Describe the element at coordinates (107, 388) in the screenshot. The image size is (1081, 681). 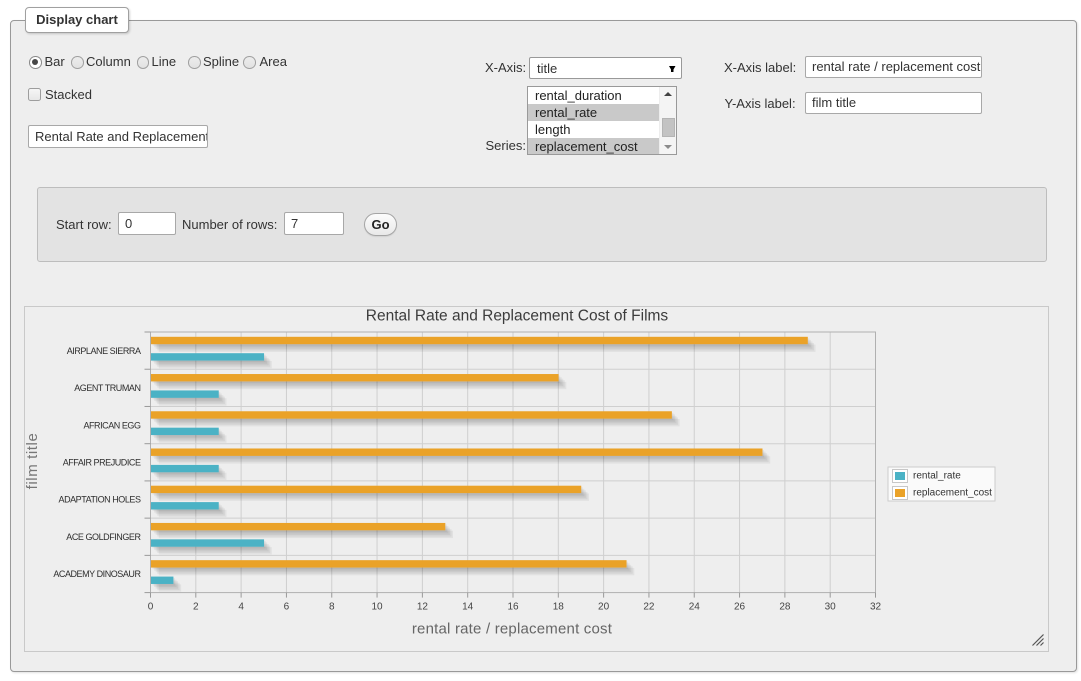
I see `svg-text: AGENT TRUMAN` at that location.